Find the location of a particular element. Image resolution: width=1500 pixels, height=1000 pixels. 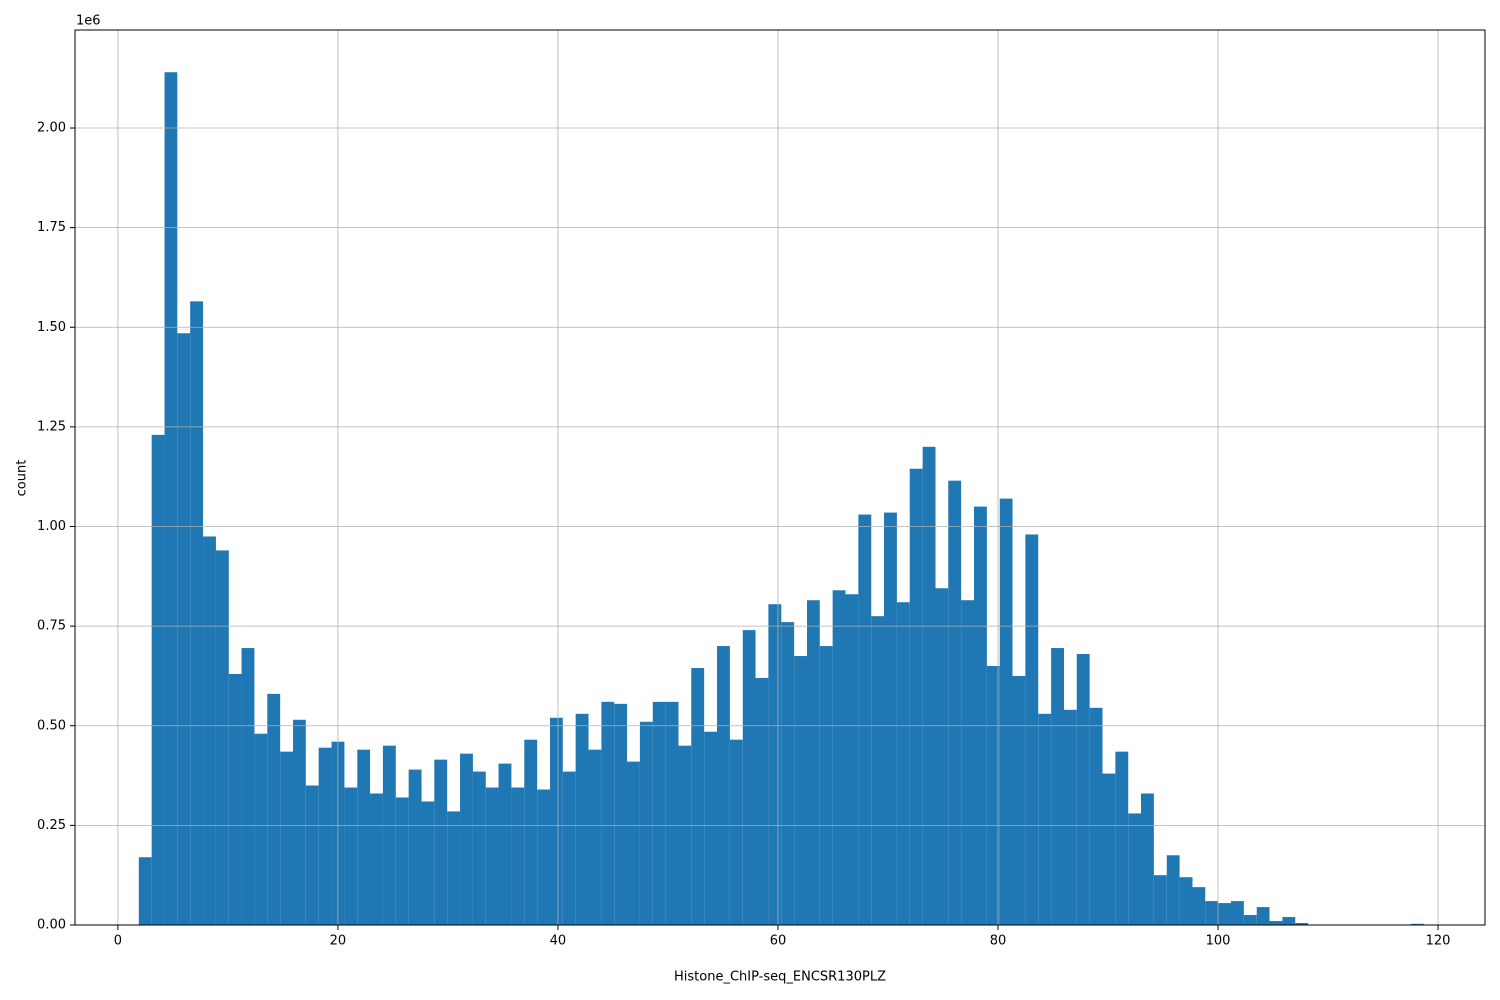

y-tick-label: 0.50 is located at coordinates (51, 725).